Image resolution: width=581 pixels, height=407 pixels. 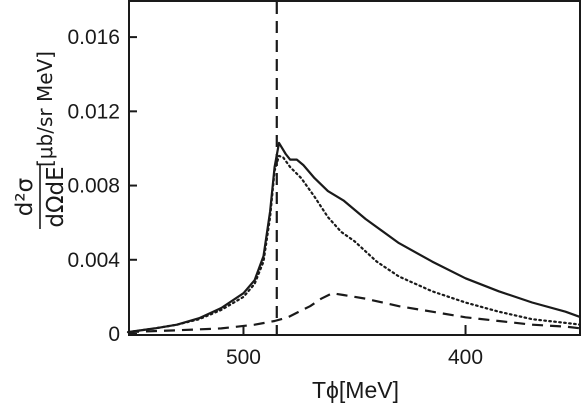 I want to click on y-axis-label-numerator: d²σ, so click(x=25, y=197).